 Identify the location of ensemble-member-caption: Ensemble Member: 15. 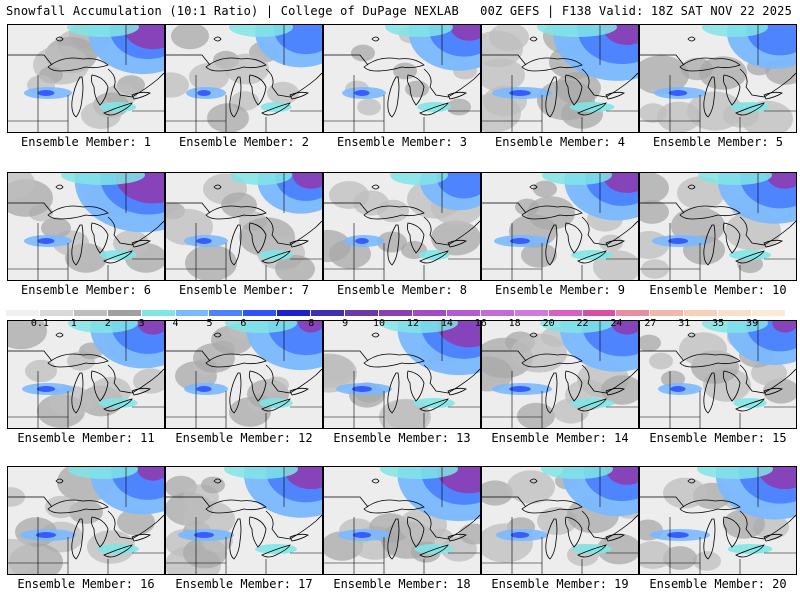
(718, 438).